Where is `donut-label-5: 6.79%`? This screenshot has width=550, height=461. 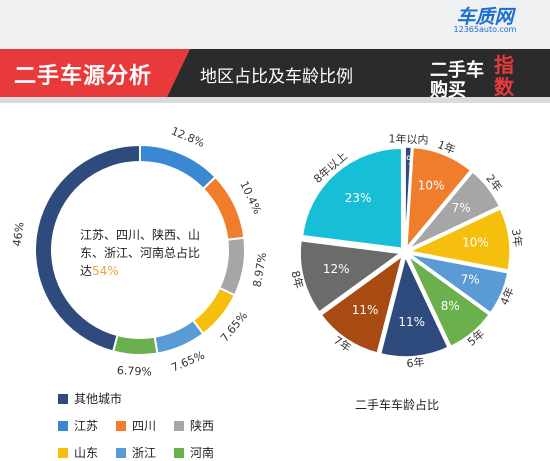 donut-label-5: 6.79% is located at coordinates (135, 371).